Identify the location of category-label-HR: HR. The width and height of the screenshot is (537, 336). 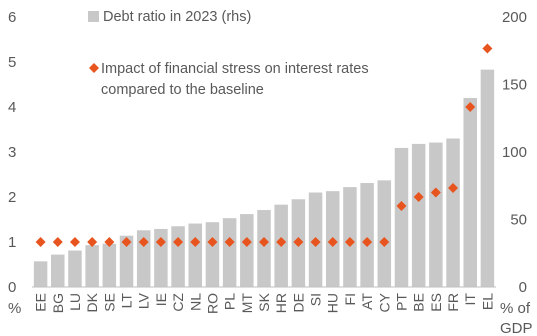
(281, 303).